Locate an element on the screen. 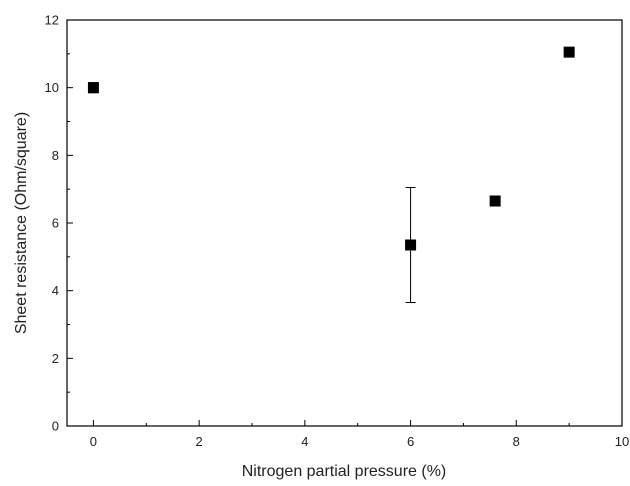  x-tick-label: 0 is located at coordinates (93, 441).